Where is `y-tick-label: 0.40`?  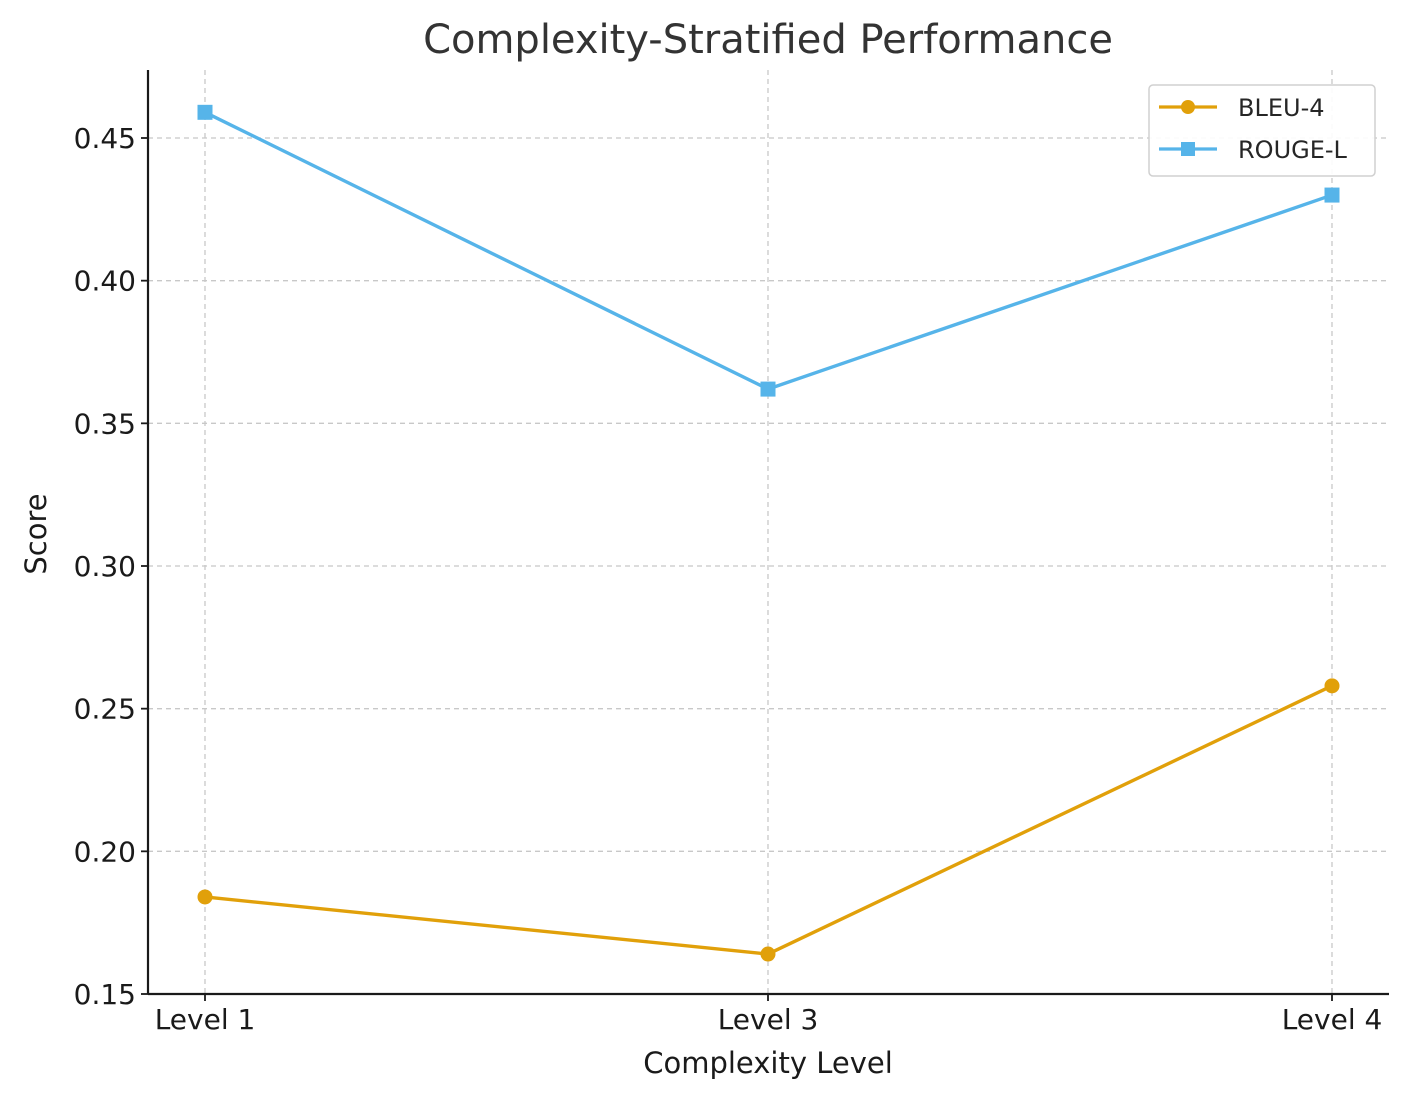
y-tick-label: 0.40 is located at coordinates (105, 281).